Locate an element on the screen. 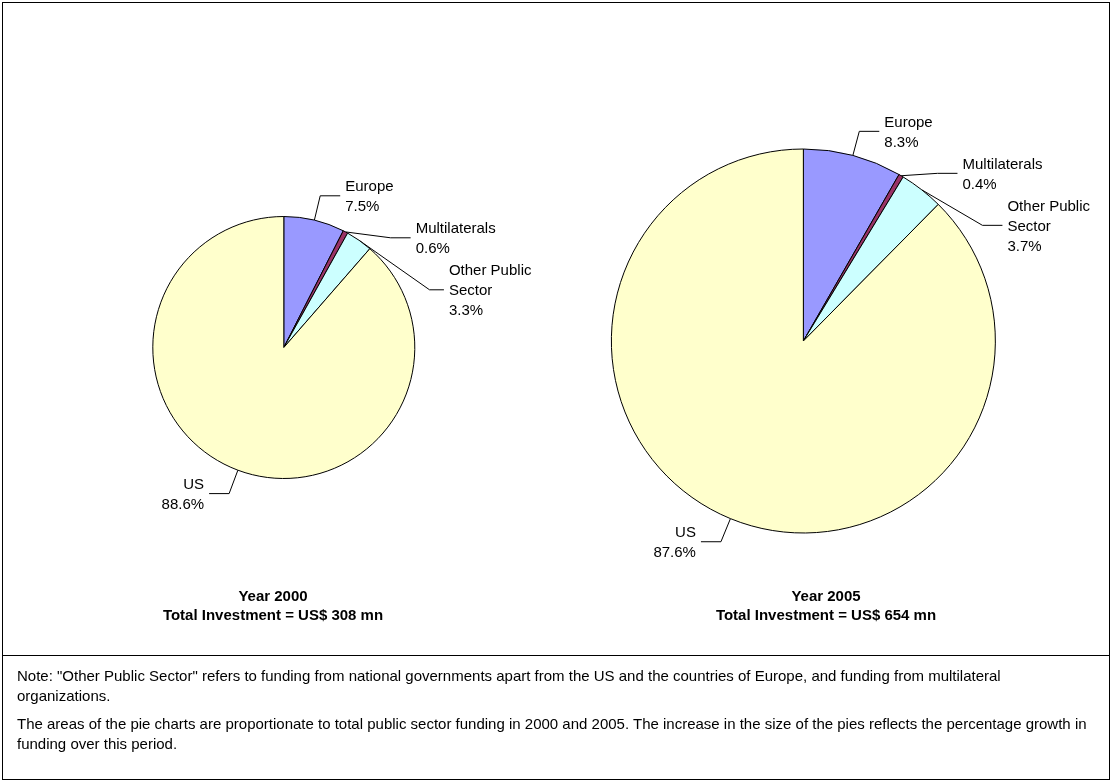 The height and width of the screenshot is (784, 1114). text: Year 2005 is located at coordinates (826, 595).